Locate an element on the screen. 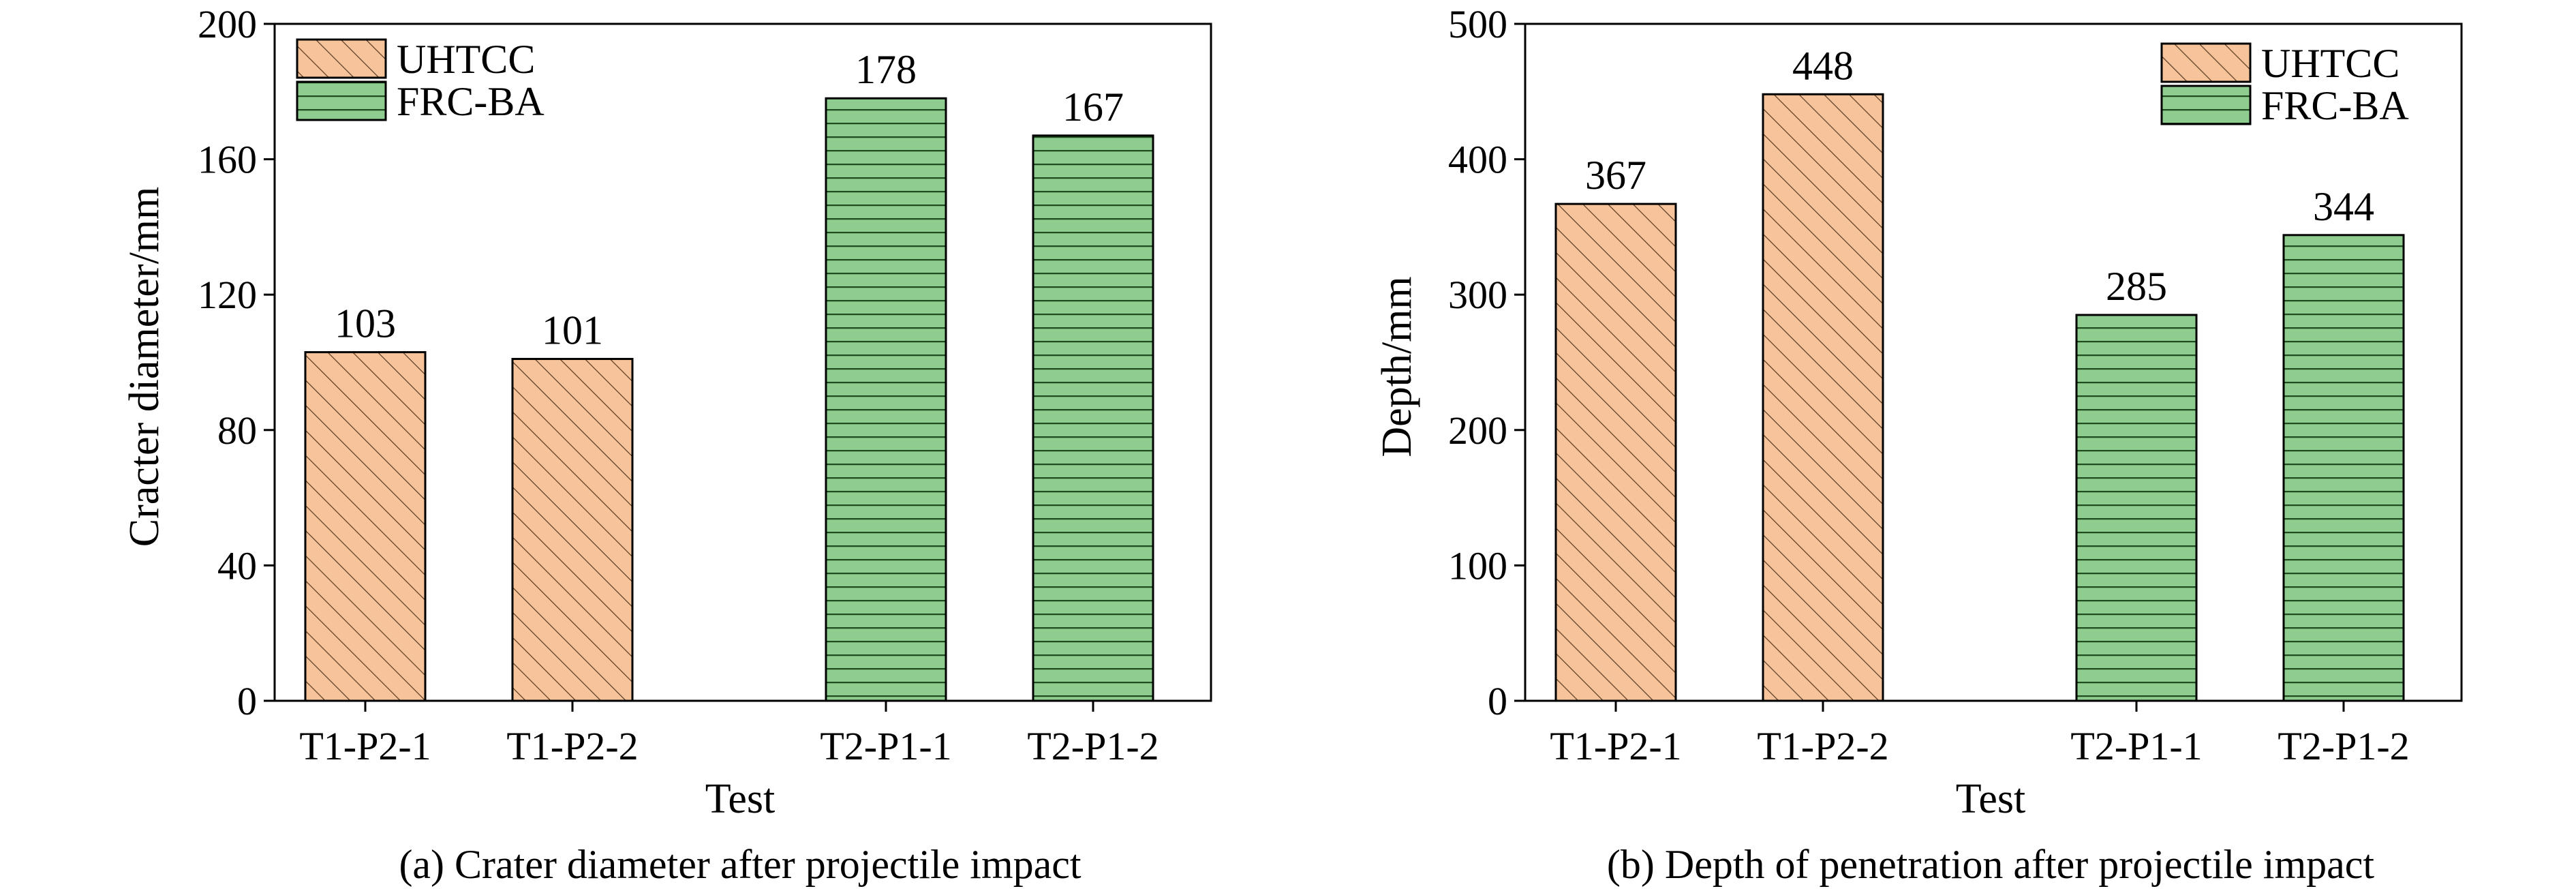 This screenshot has height=891, width=2576. value-label-b-2: 448 is located at coordinates (1823, 65).